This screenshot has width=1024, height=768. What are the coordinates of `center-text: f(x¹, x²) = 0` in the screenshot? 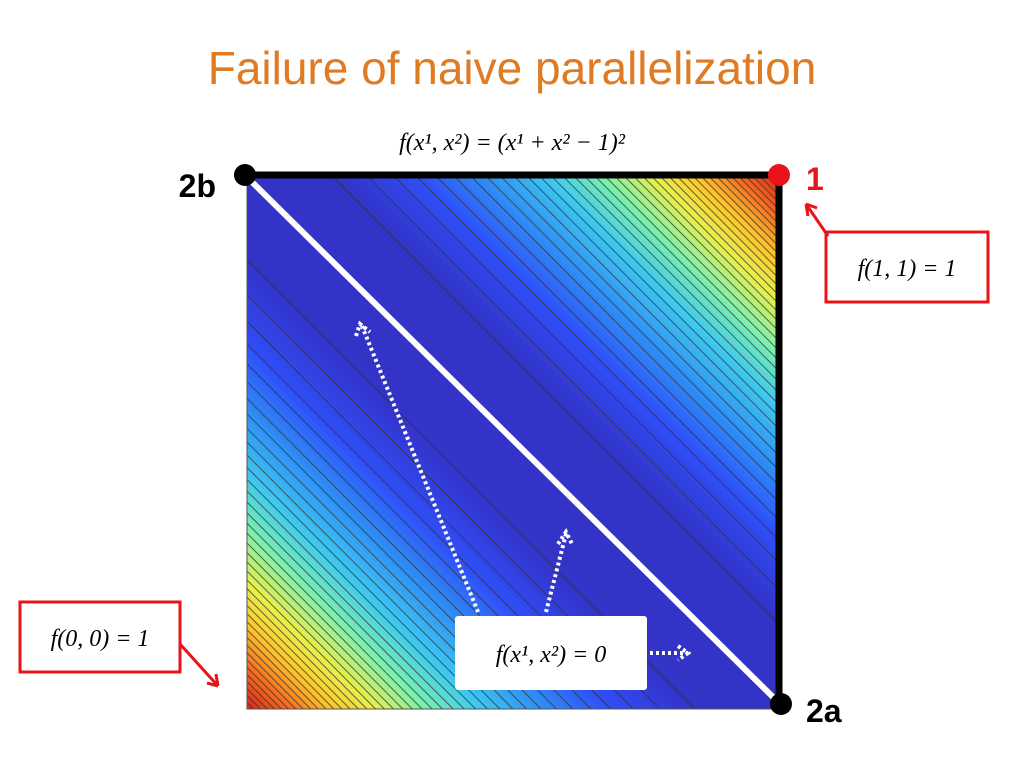 It's located at (551, 655).